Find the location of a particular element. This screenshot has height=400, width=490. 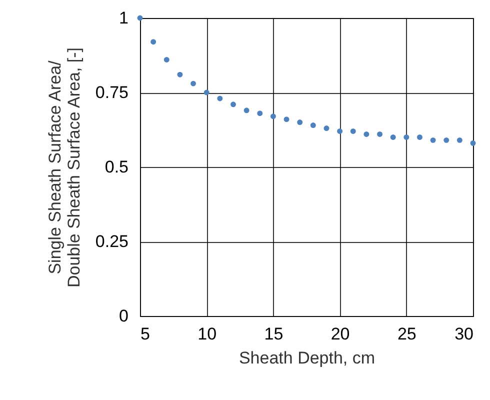

x-tick-label: 15 is located at coordinates (274, 334).